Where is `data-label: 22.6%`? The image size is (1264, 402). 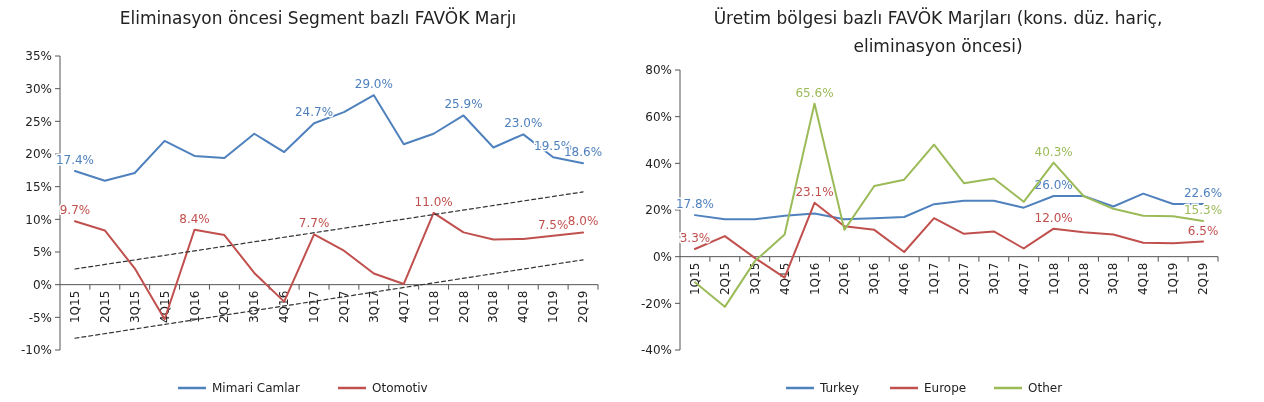 data-label: 22.6% is located at coordinates (1203, 192).